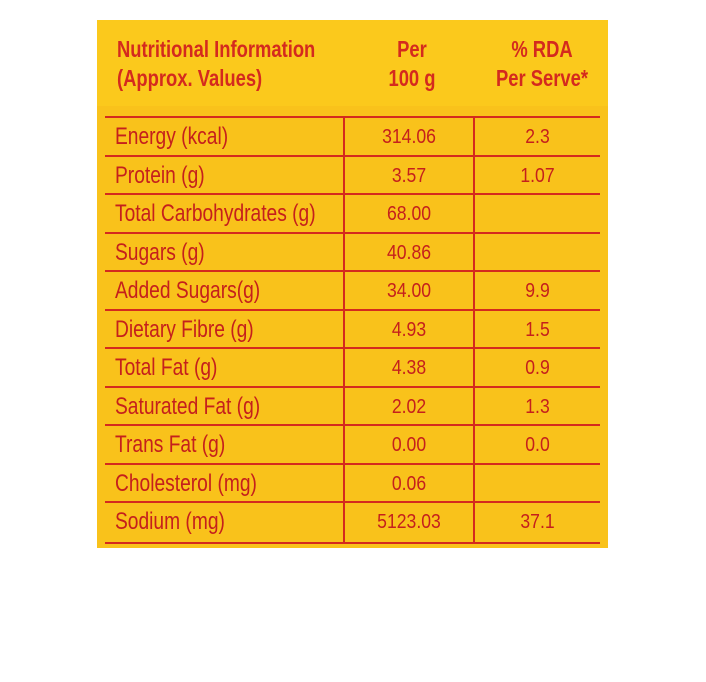 The image size is (706, 682). Describe the element at coordinates (537, 522) in the screenshot. I see `rda-value: 37.1` at that location.